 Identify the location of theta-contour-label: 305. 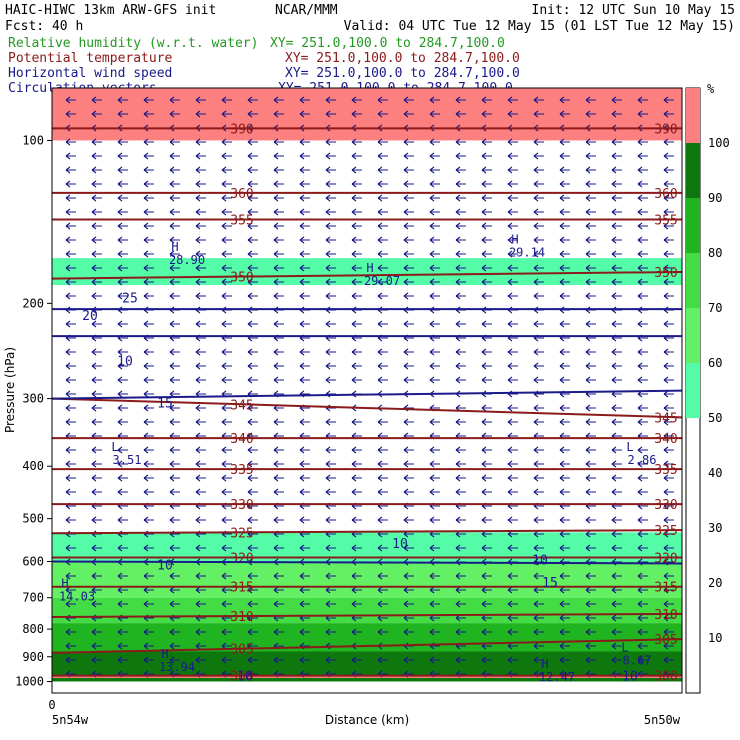
(241, 650).